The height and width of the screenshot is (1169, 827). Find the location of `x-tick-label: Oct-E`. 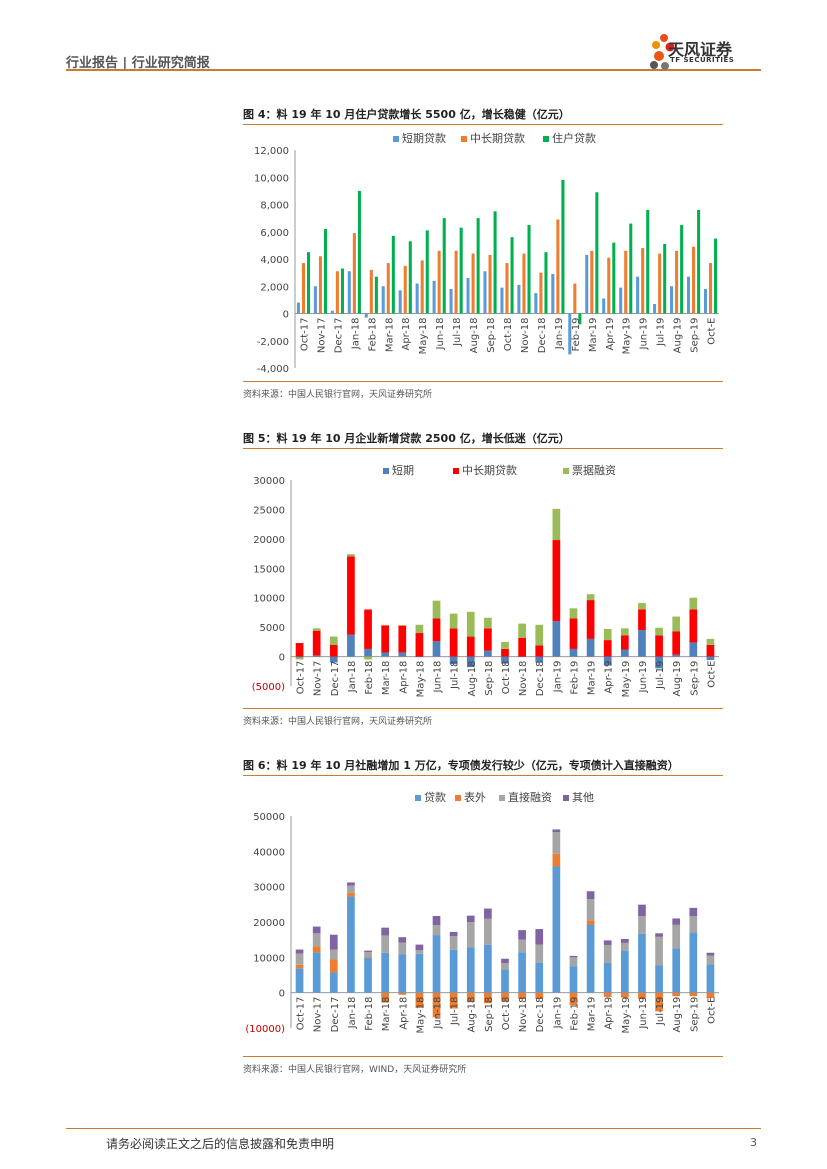

x-tick-label: Oct-E is located at coordinates (712, 331).